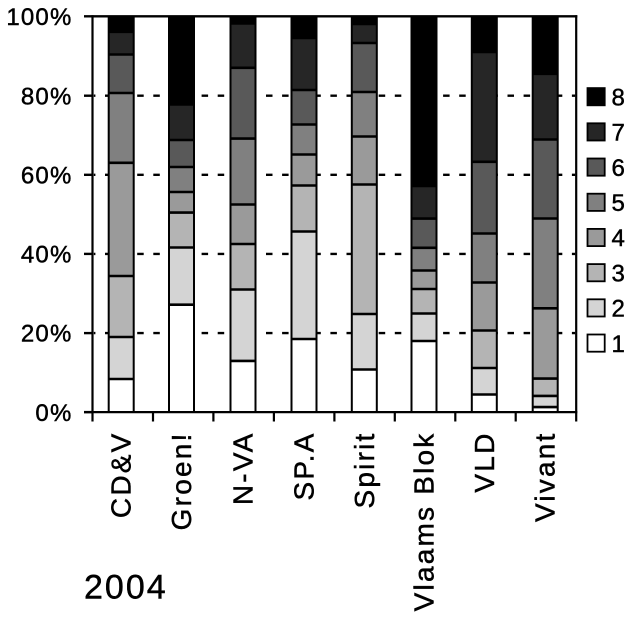 The height and width of the screenshot is (619, 631). What do you see at coordinates (424, 522) in the screenshot?
I see `svg-text: Vlaams Blok` at bounding box center [424, 522].